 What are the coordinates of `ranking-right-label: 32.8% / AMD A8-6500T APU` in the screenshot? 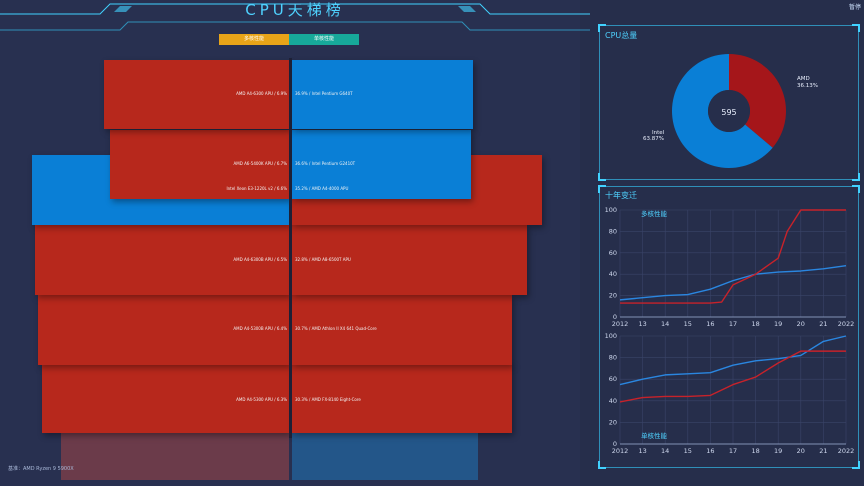 It's located at (323, 259).